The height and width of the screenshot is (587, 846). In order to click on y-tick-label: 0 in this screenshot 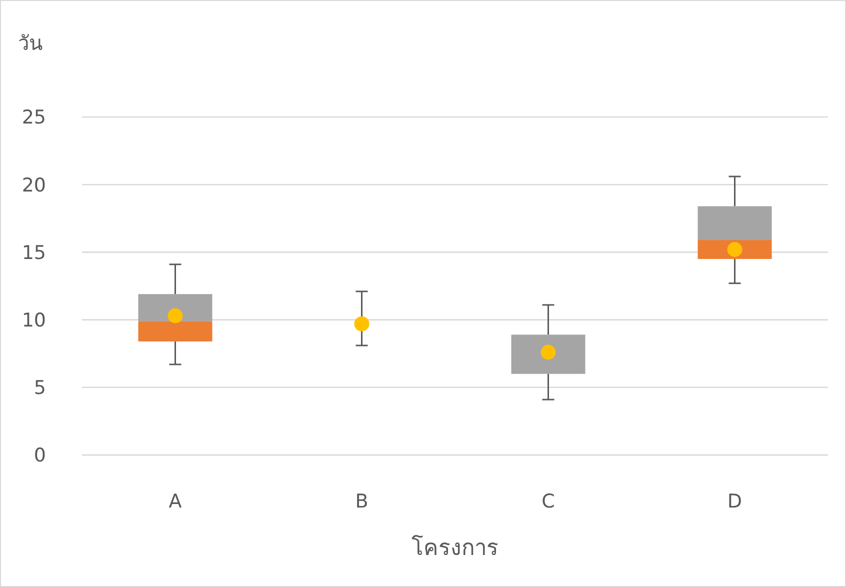, I will do `click(40, 455)`.